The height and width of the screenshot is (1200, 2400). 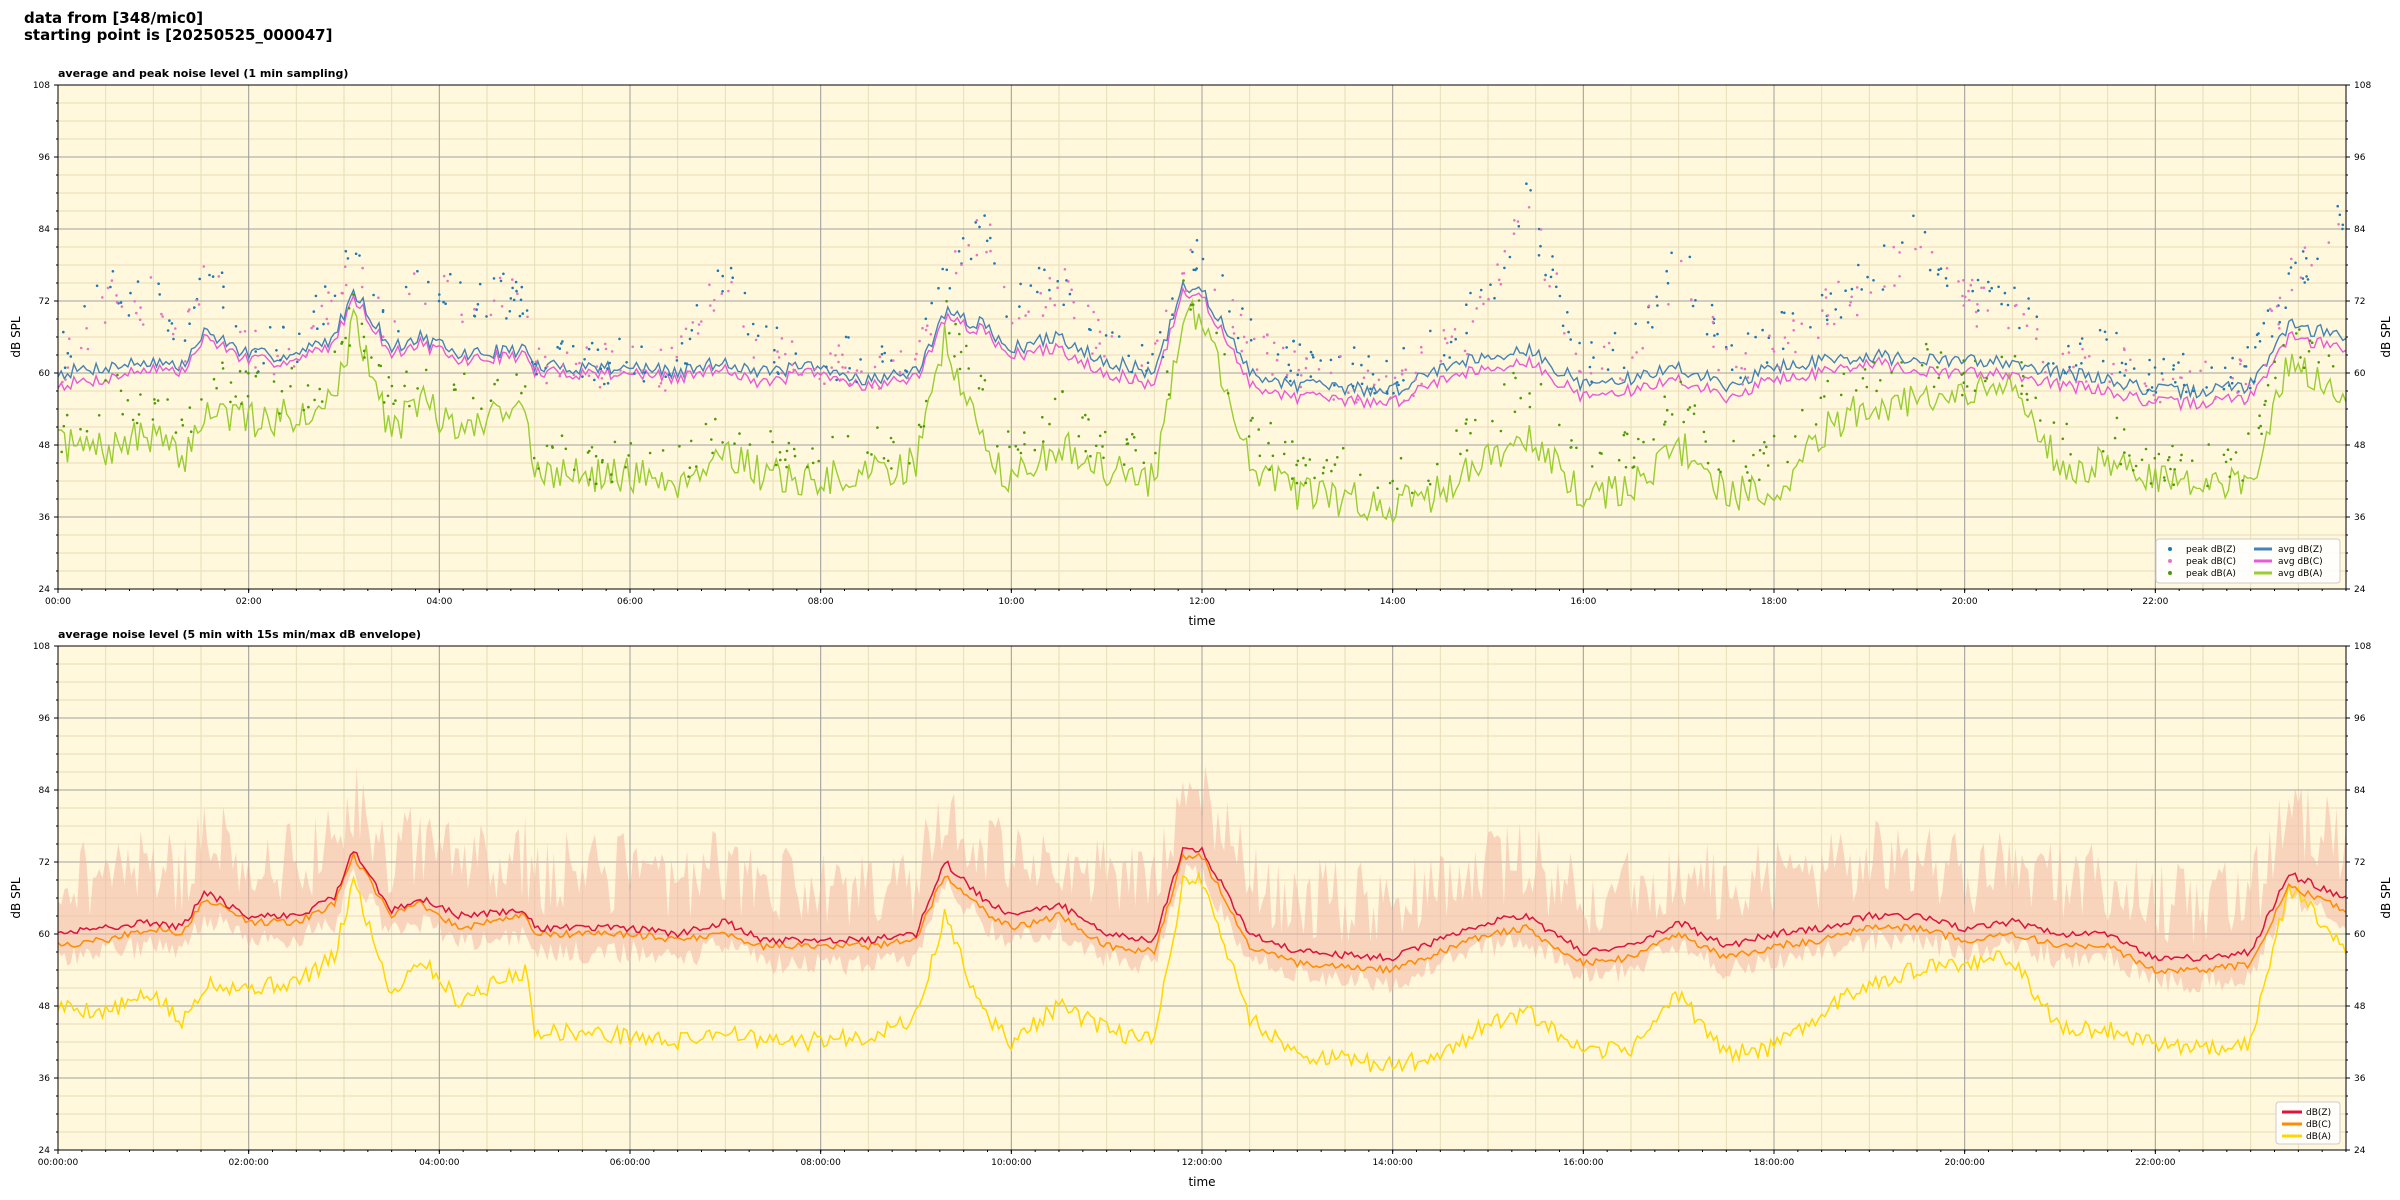 What do you see at coordinates (2170, 561) in the screenshot?
I see `legend-marker` at bounding box center [2170, 561].